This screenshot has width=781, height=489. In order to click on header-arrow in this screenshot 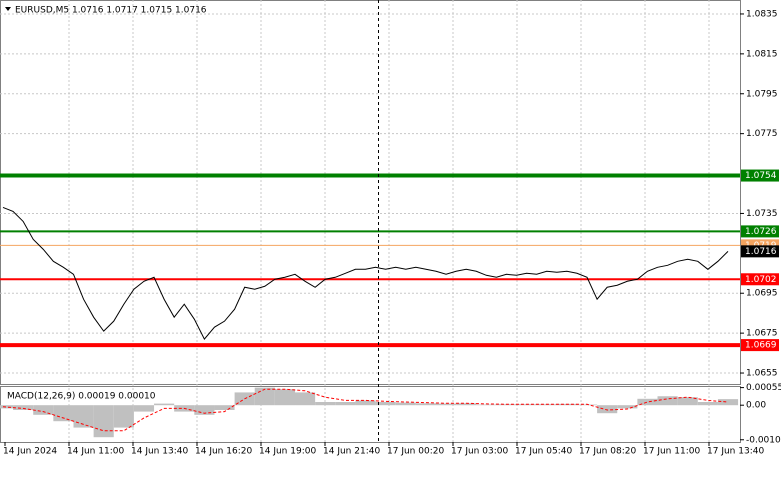, I will do `click(8, 9)`.